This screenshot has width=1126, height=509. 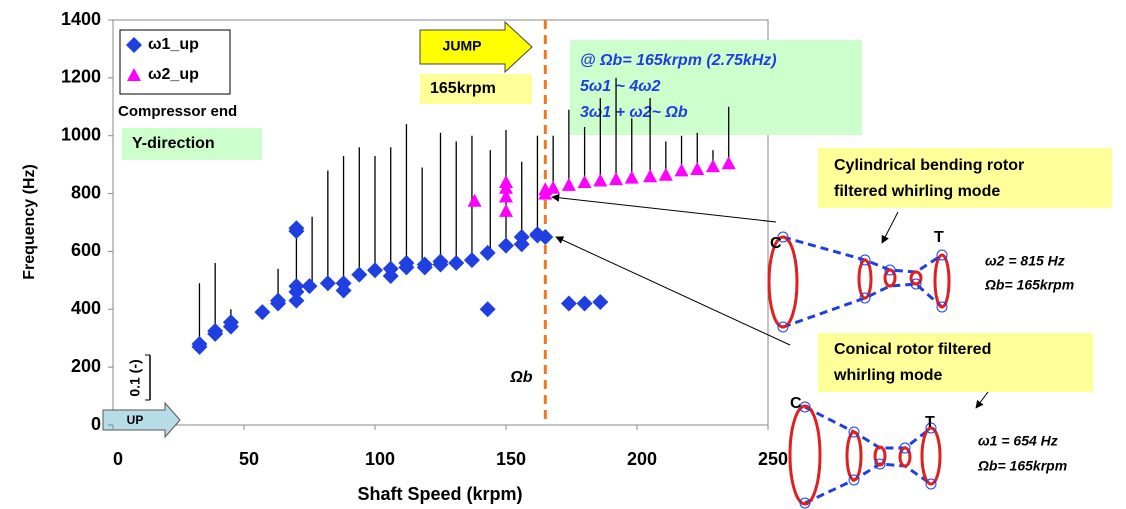 What do you see at coordinates (1022, 466) in the screenshot?
I see `mode1-info: Ωb= 165krpm` at bounding box center [1022, 466].